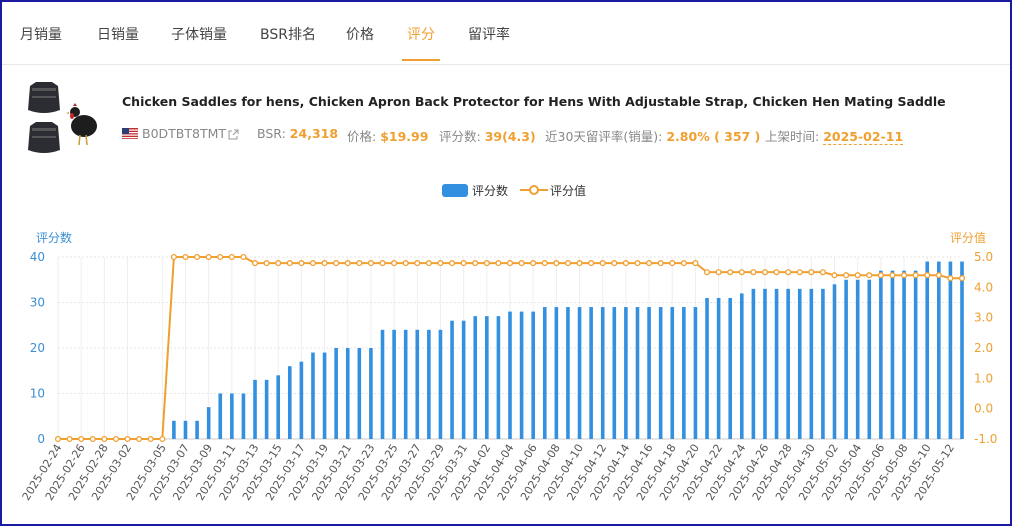 This screenshot has height=526, width=1012. I want to click on launch-date-value: 2025-02-11, so click(863, 137).